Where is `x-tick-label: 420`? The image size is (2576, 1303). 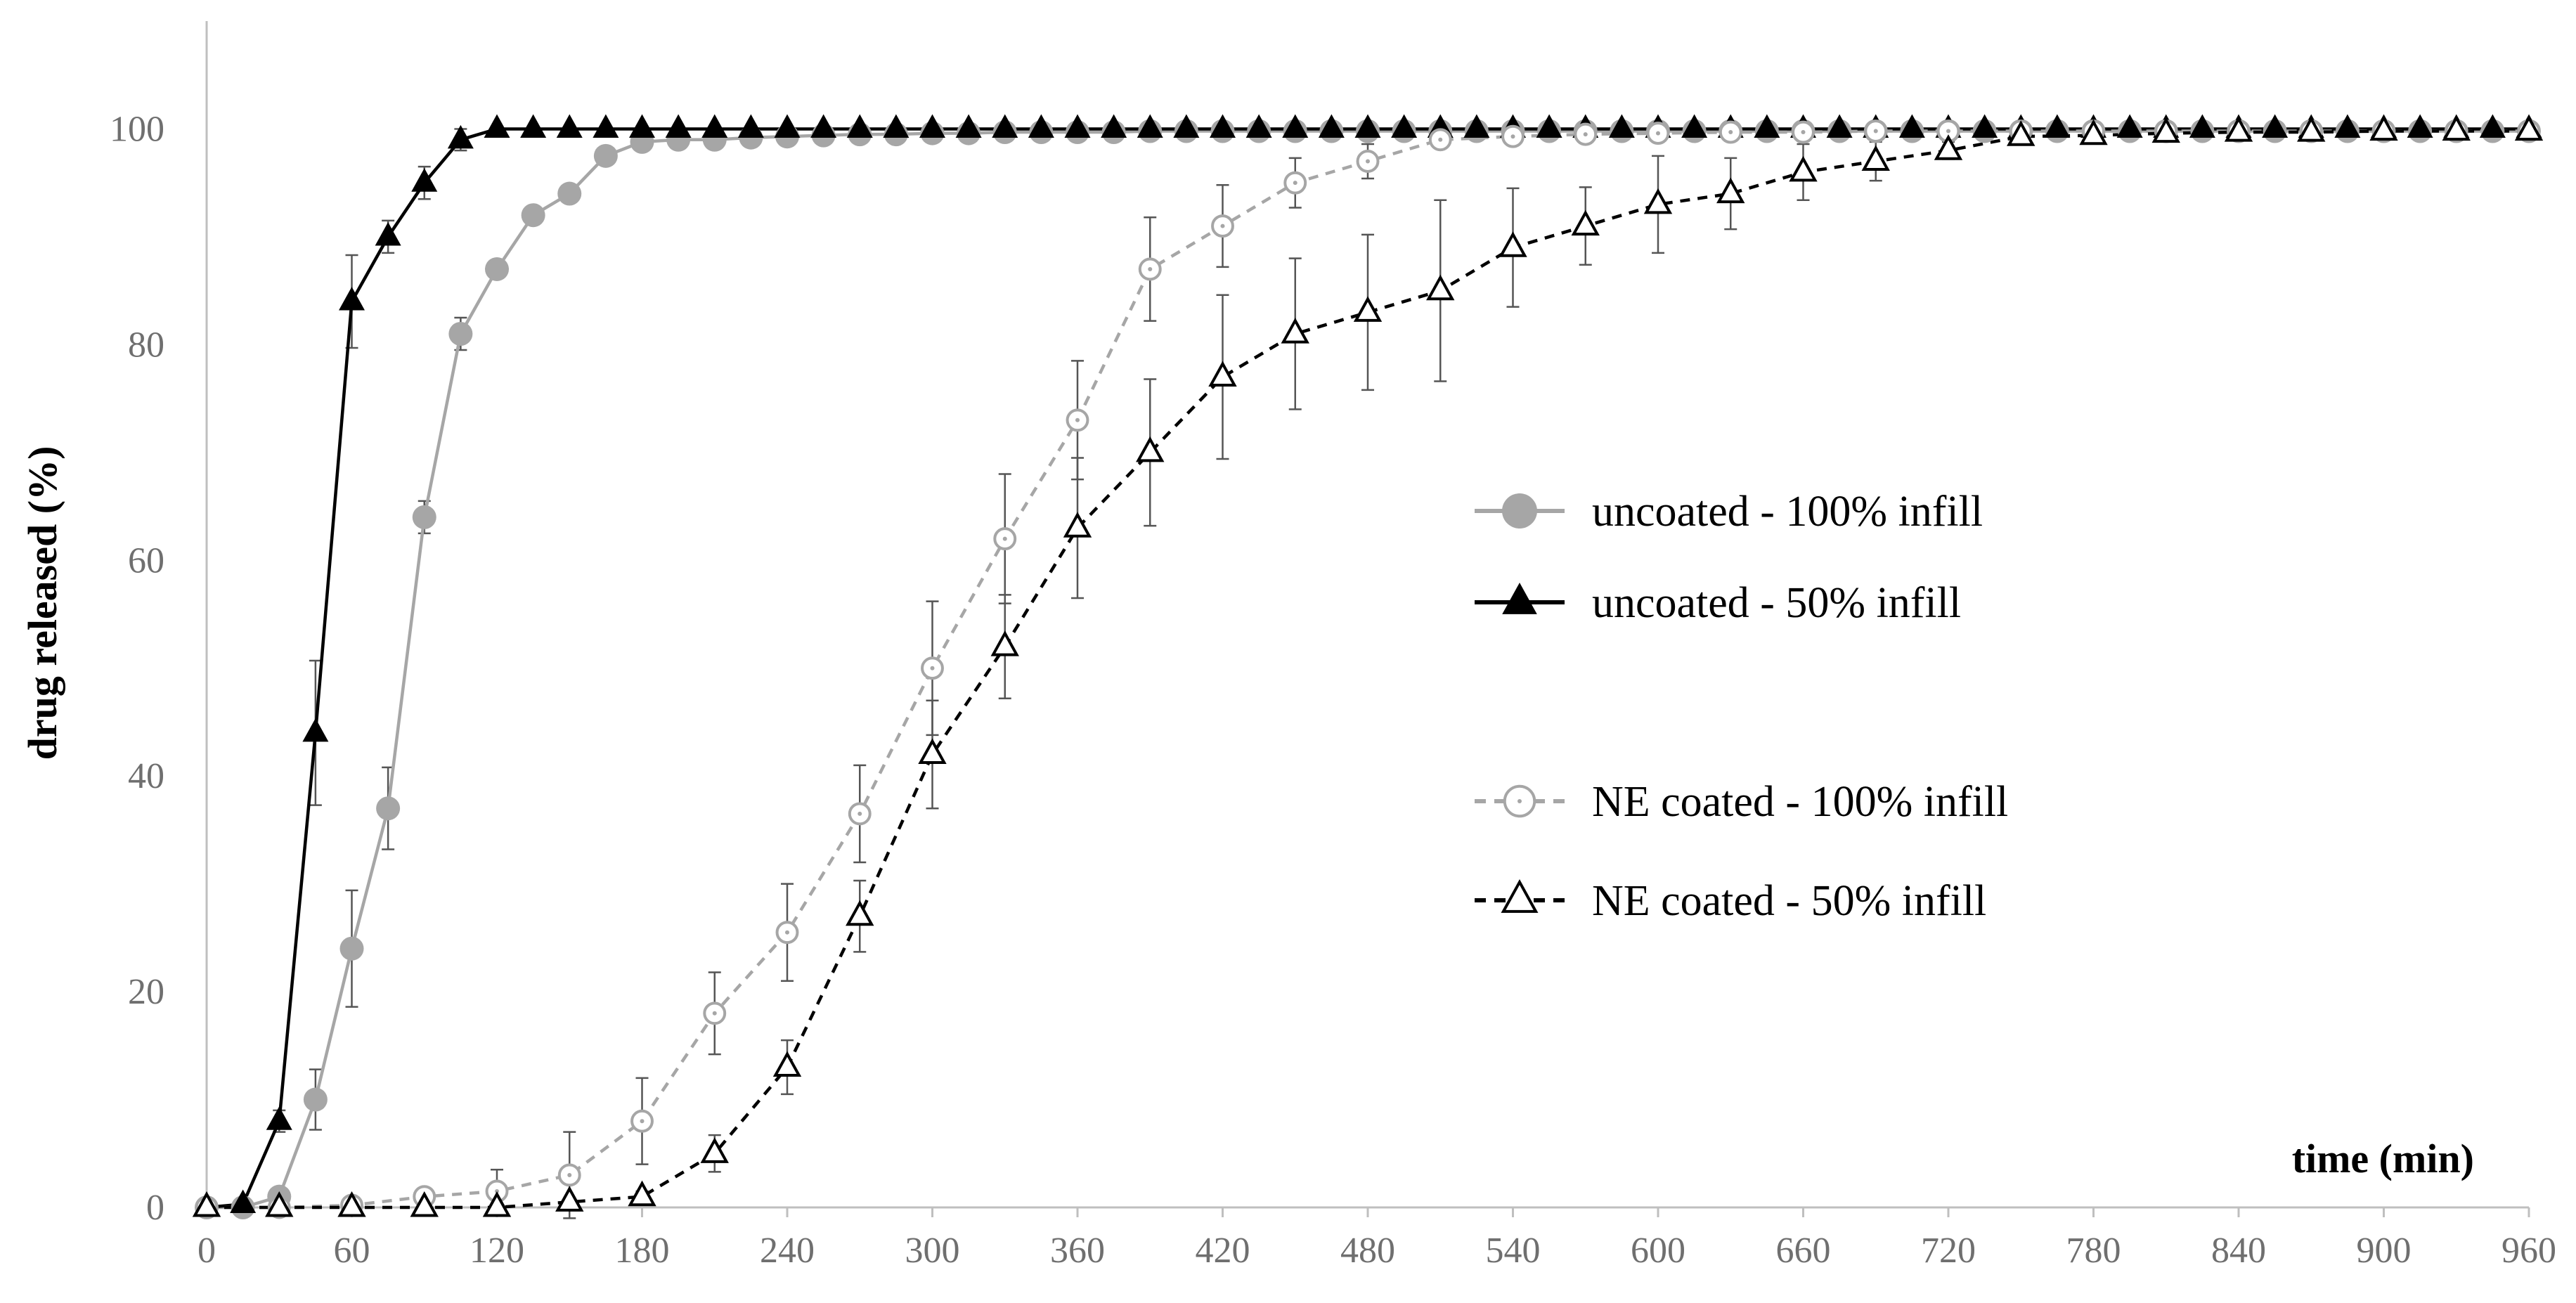 x-tick-label: 420 is located at coordinates (1223, 1251).